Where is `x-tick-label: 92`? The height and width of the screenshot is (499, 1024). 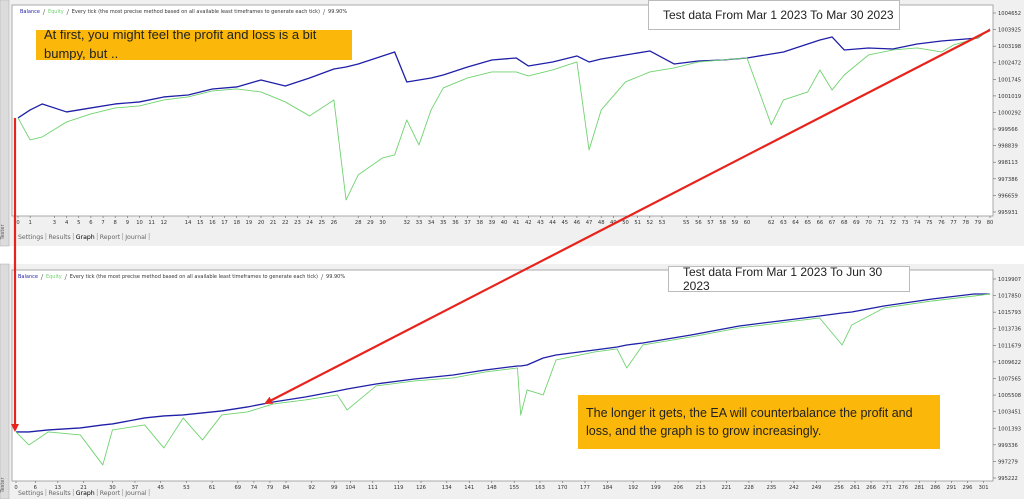 x-tick-label: 92 is located at coordinates (311, 488).